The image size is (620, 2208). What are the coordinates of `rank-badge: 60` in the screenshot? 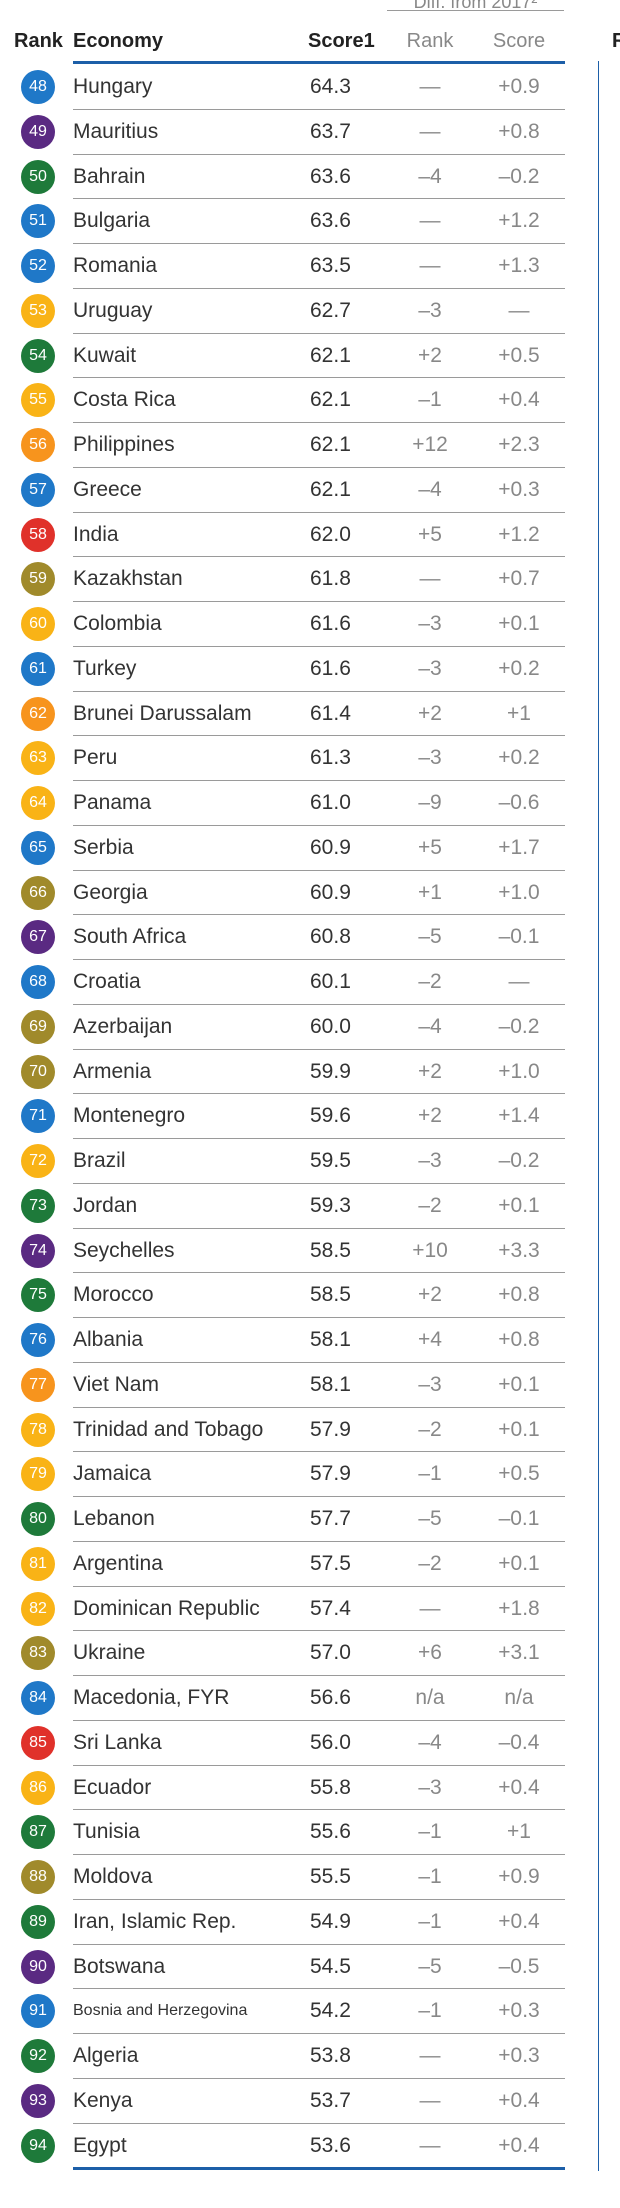 It's located at (38, 624).